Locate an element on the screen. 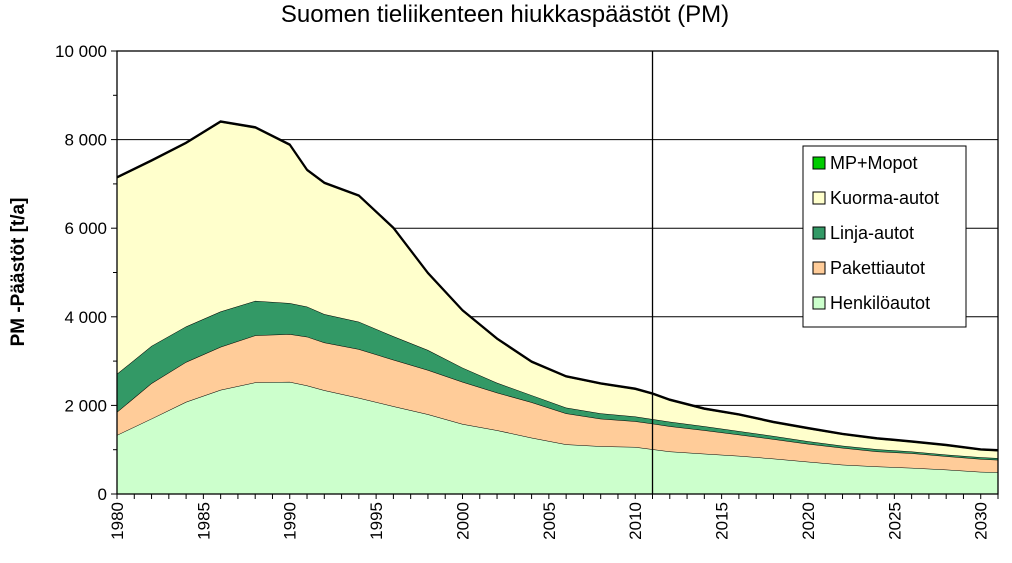 The image size is (1012, 563). y-tick-label: 0 is located at coordinates (102, 494).